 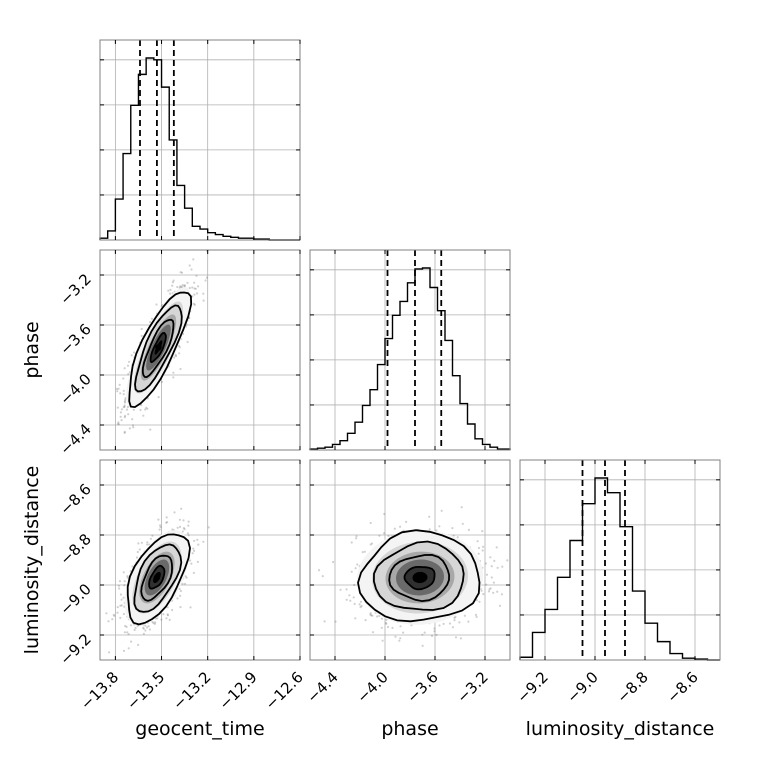 I want to click on panel-luminosity_distance-vs-geocent_time, so click(x=200, y=560).